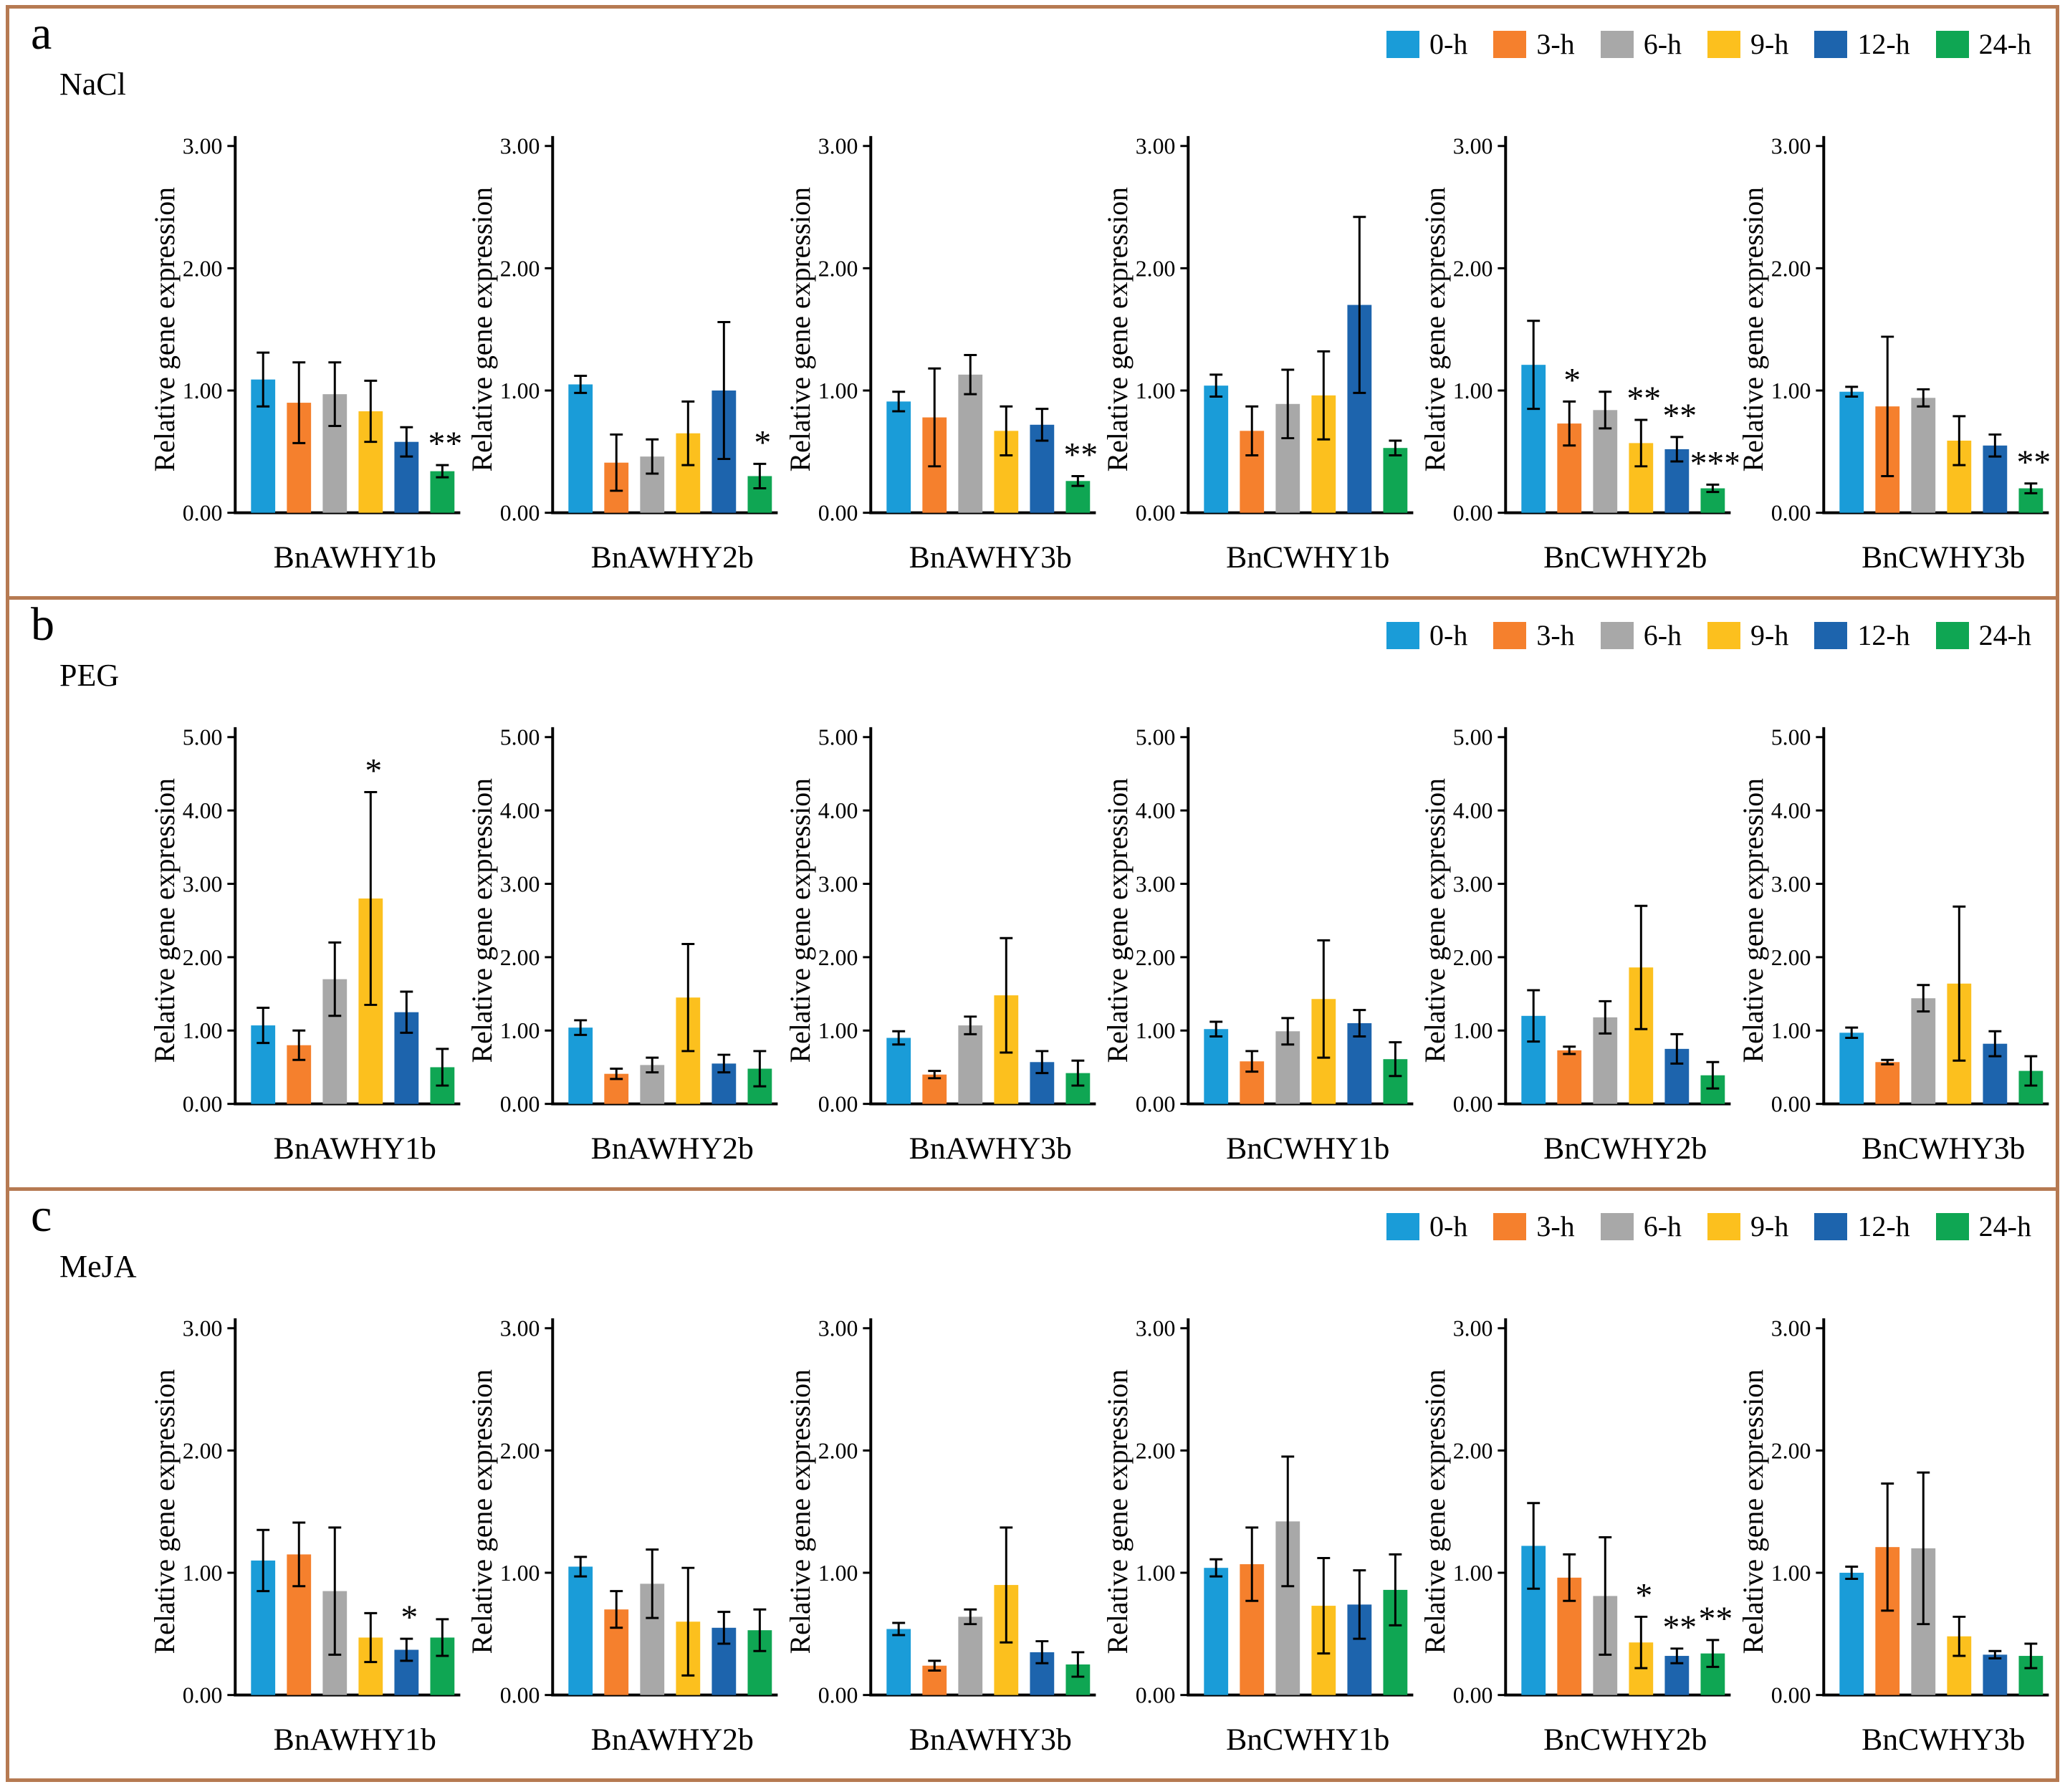 The height and width of the screenshot is (1792, 2065). Describe the element at coordinates (1032, 62) in the screenshot. I see `panel-header: a NaCl 0-h 3-h 6-h 9-h 12-h 24-h` at that location.